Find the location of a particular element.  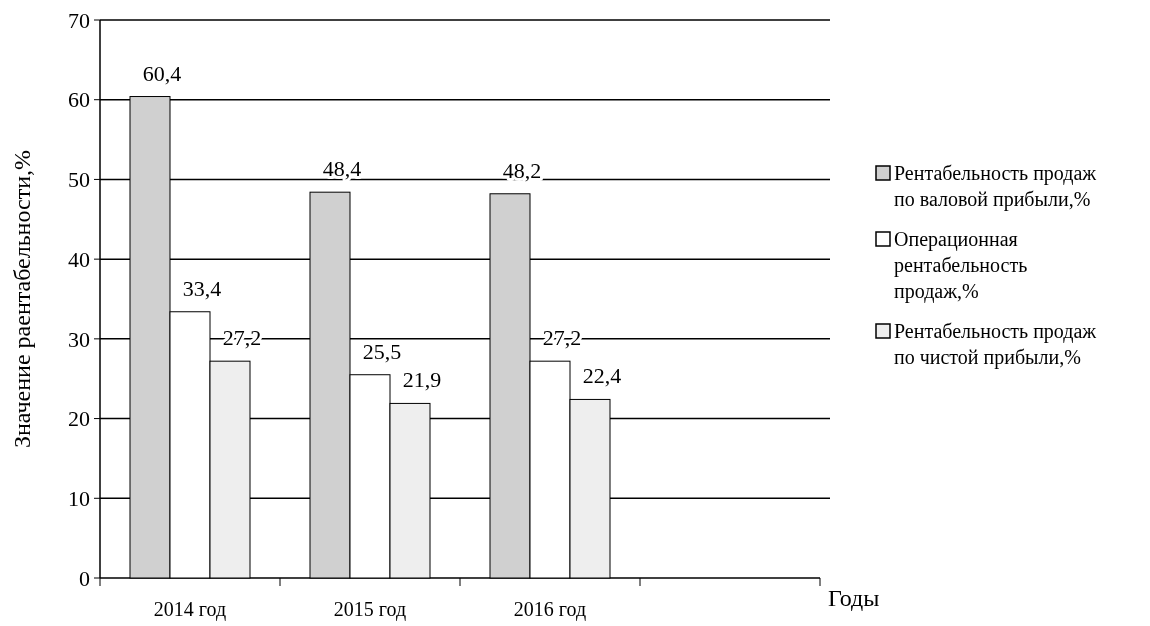

x-tick-label: 2014 год is located at coordinates (190, 609).